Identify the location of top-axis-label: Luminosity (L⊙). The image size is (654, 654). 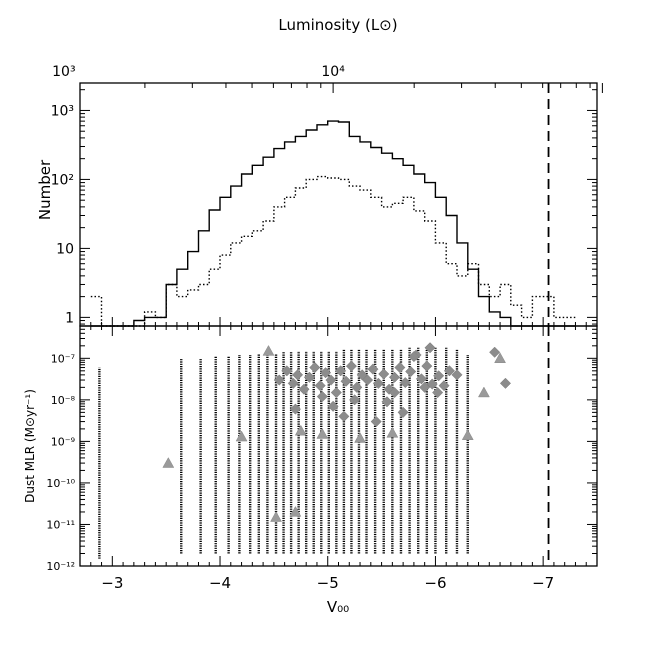
(337, 25).